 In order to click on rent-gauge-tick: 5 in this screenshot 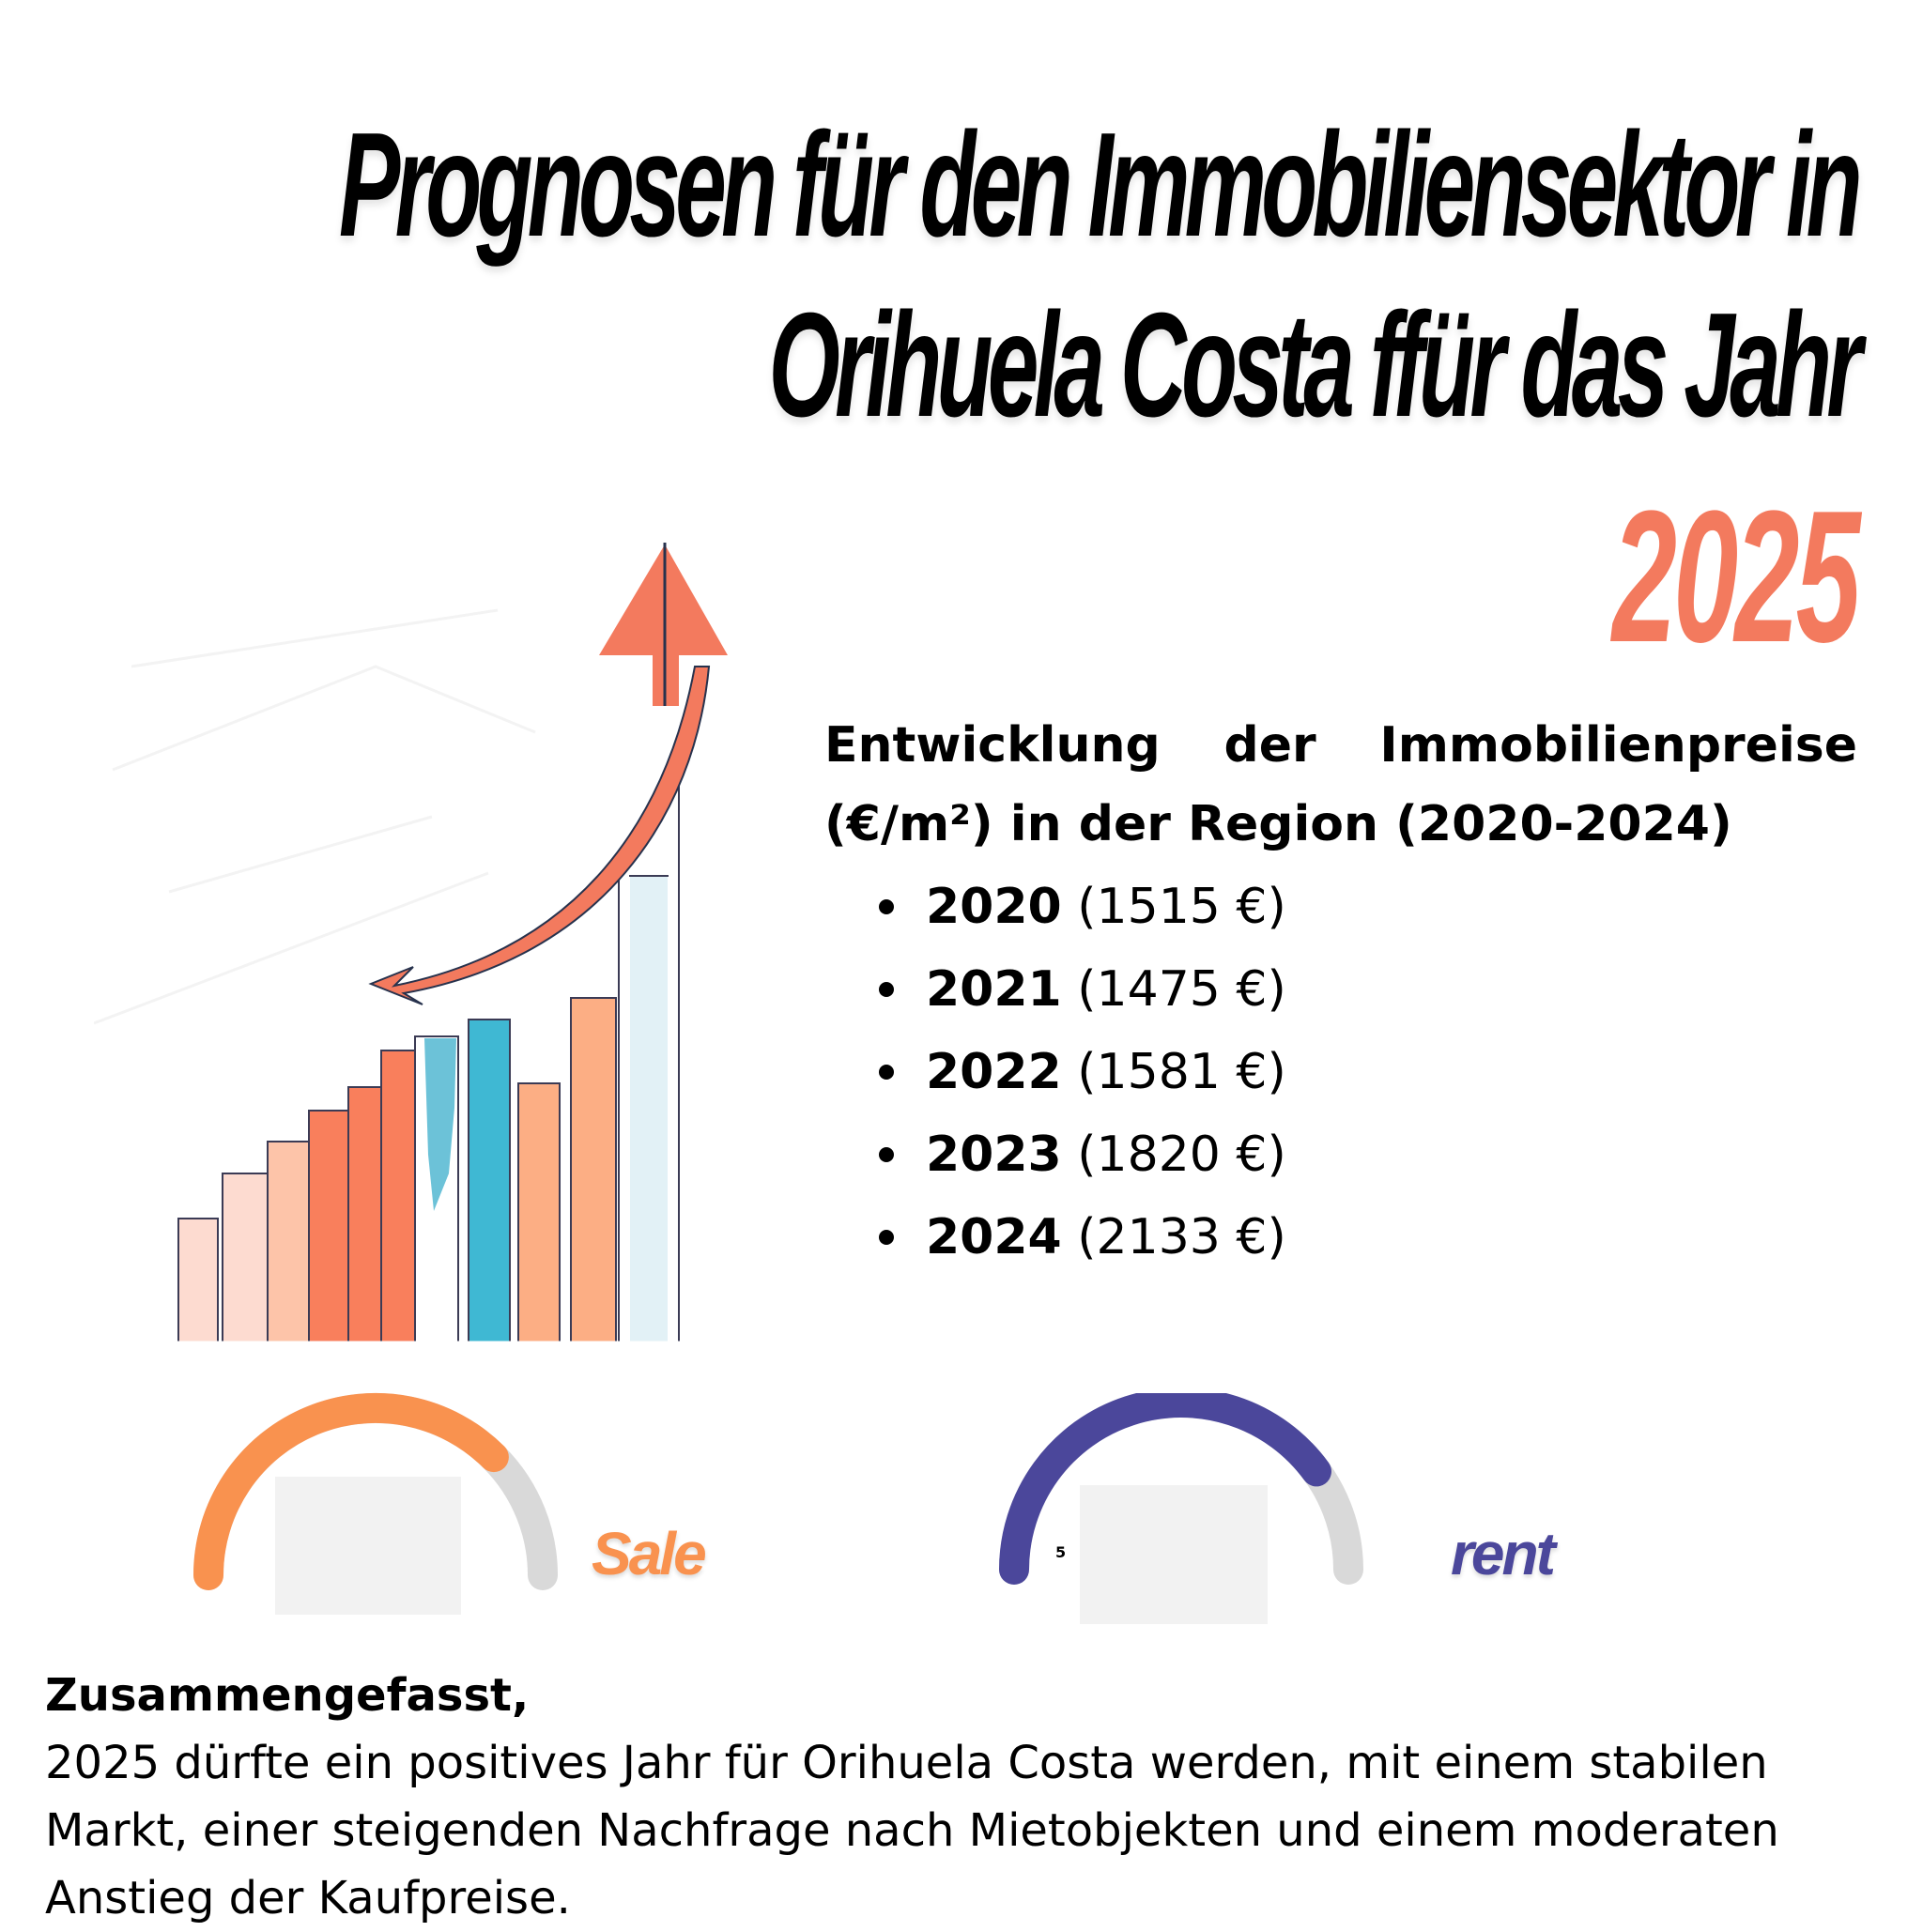, I will do `click(1061, 1552)`.